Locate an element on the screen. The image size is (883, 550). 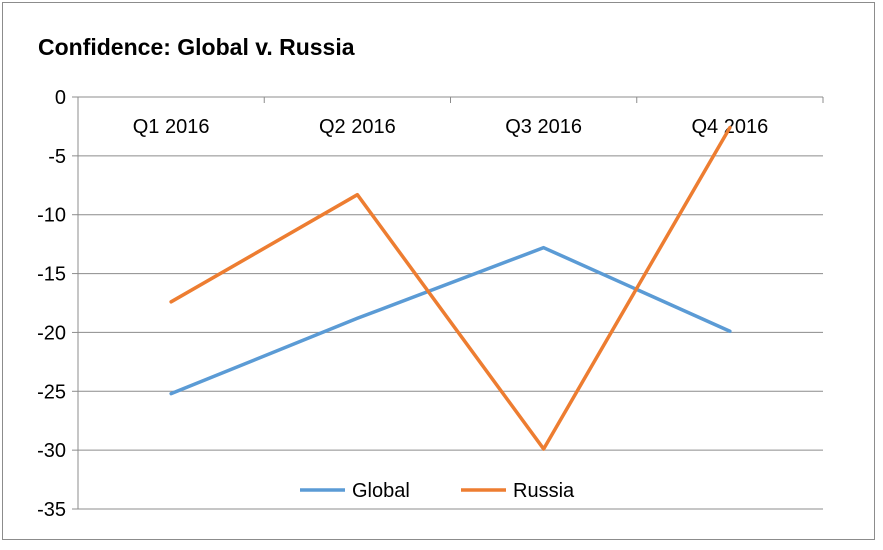
y-tick-label: -20 is located at coordinates (51, 333).